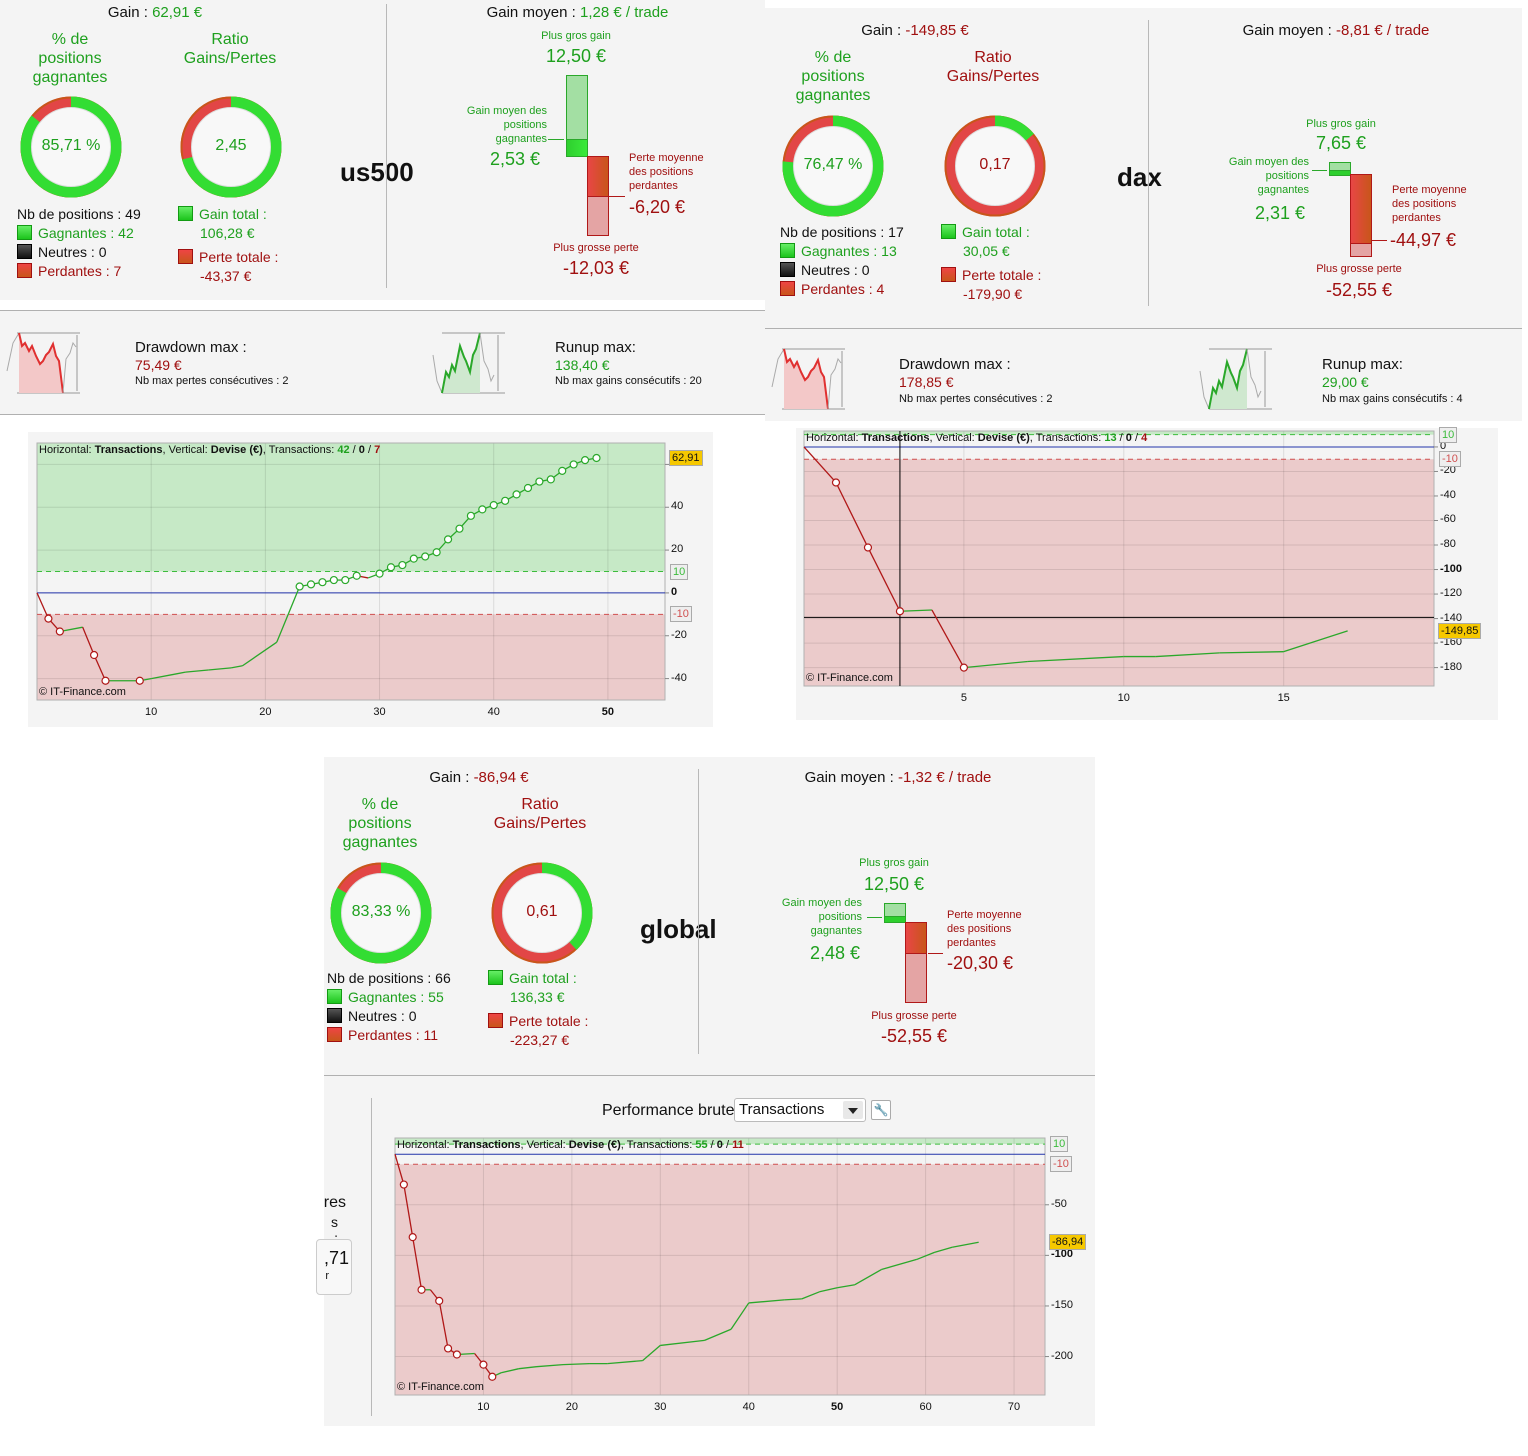 The height and width of the screenshot is (1456, 1528). Describe the element at coordinates (1204, 390) in the screenshot. I see `spark-pre` at that location.